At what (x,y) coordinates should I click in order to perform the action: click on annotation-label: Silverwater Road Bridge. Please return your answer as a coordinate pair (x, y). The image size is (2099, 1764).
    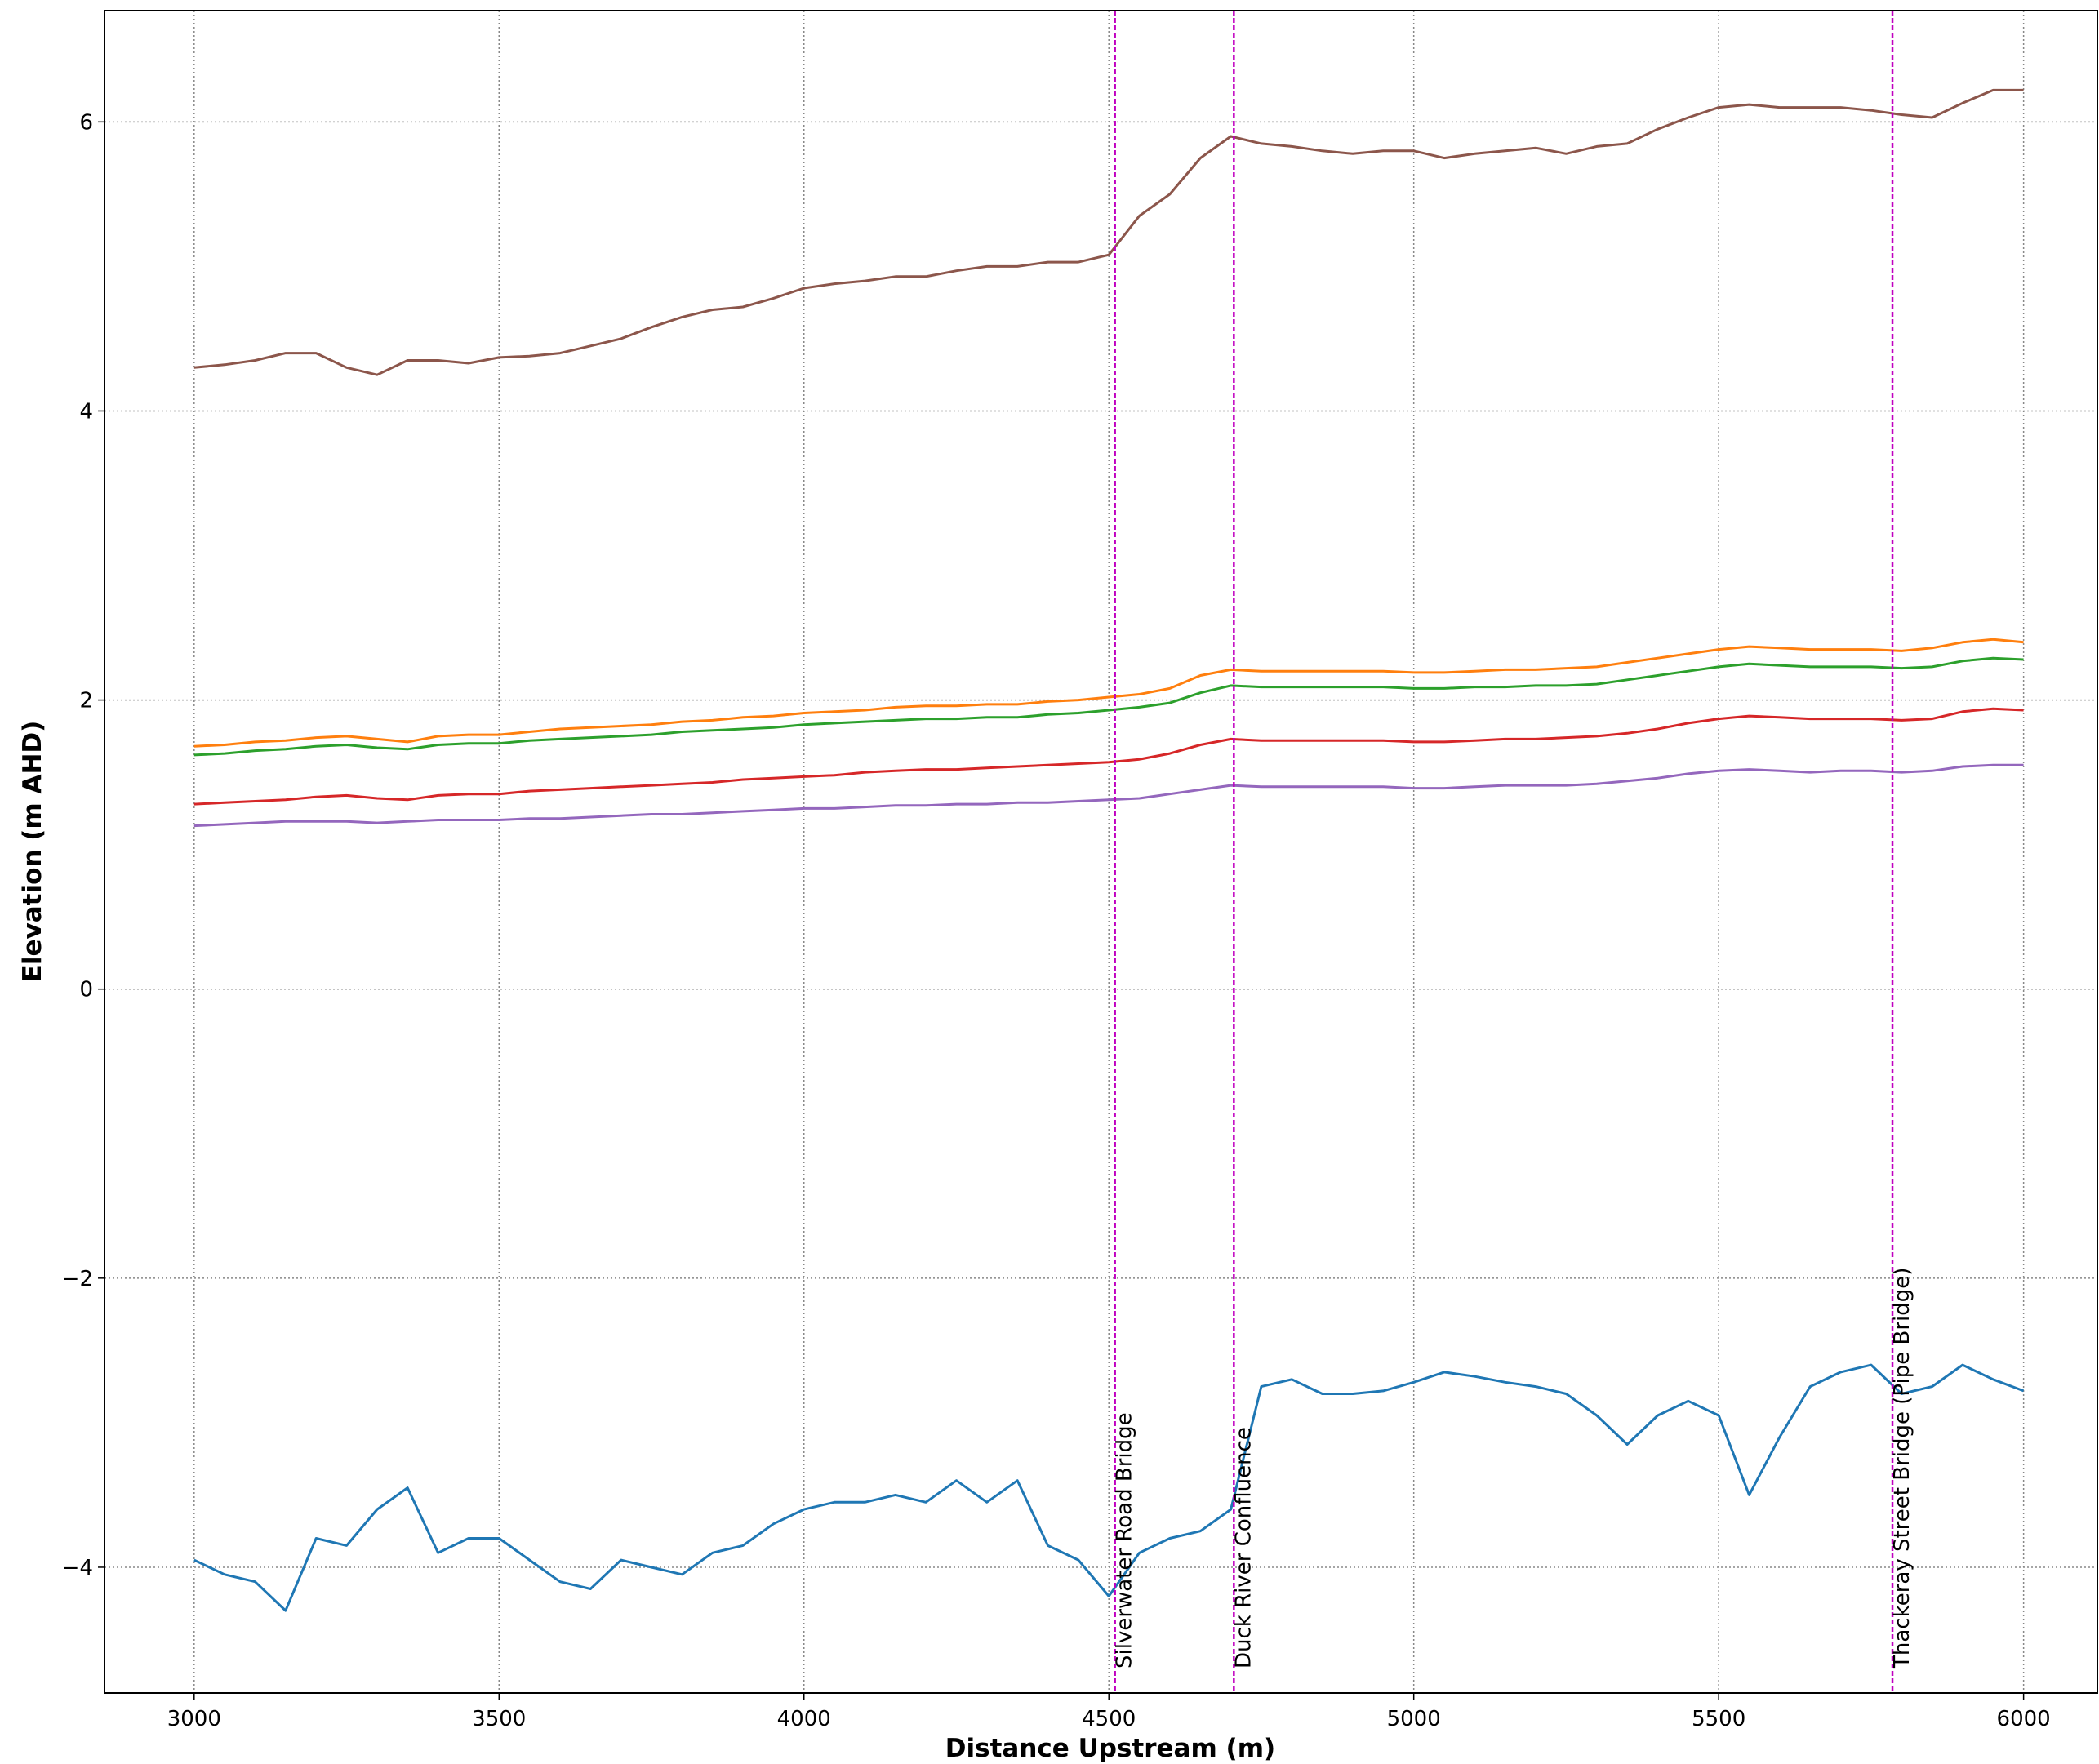
    Looking at the image, I should click on (1125, 1540).